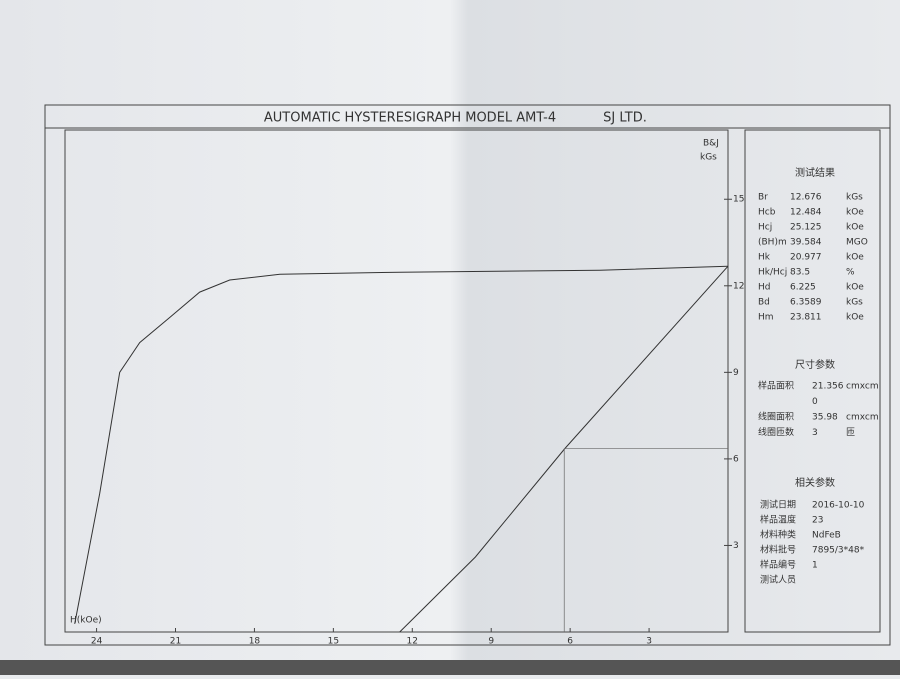 This screenshot has height=679, width=900. I want to click on panel-cell: 2016-10-10, so click(838, 506).